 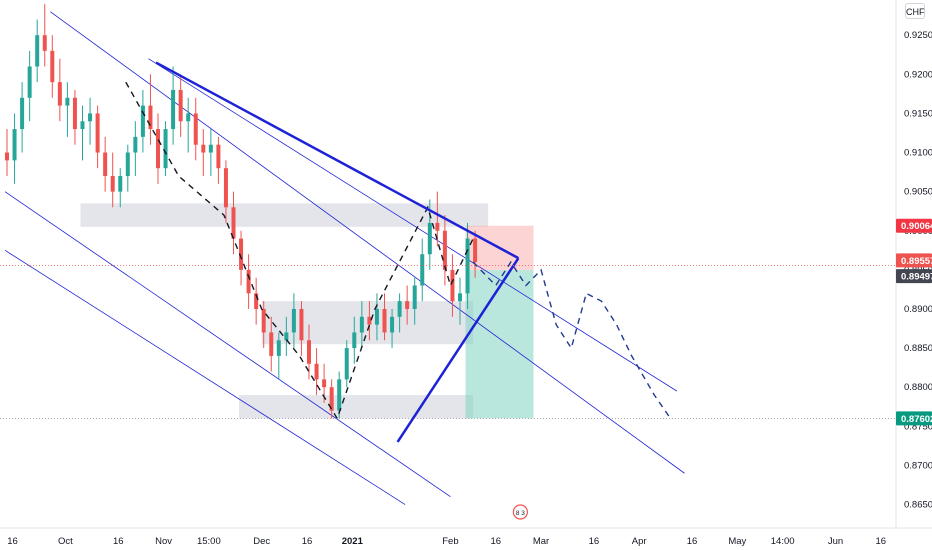 What do you see at coordinates (65, 541) in the screenshot?
I see `x-tick-label: Oct` at bounding box center [65, 541].